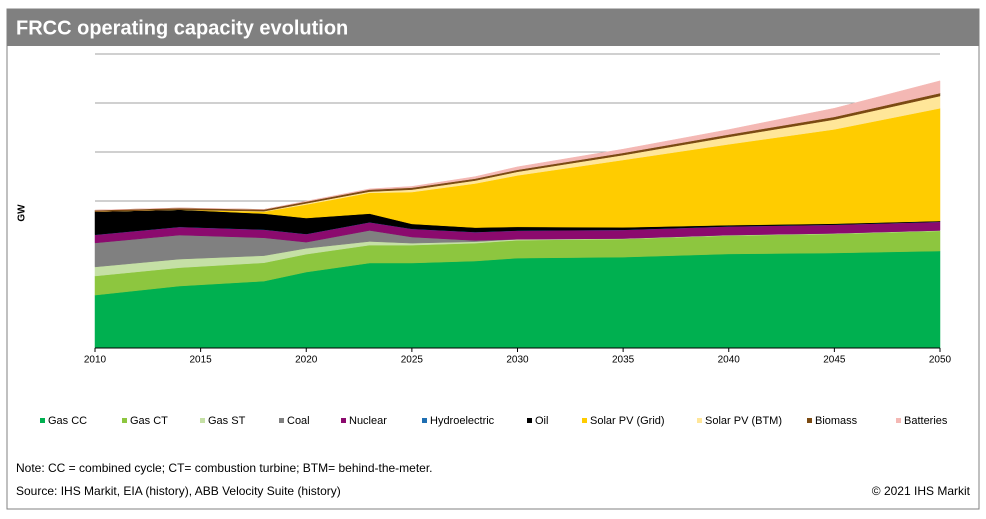 The width and height of the screenshot is (986, 519). I want to click on legend-label: Batteries, so click(926, 421).